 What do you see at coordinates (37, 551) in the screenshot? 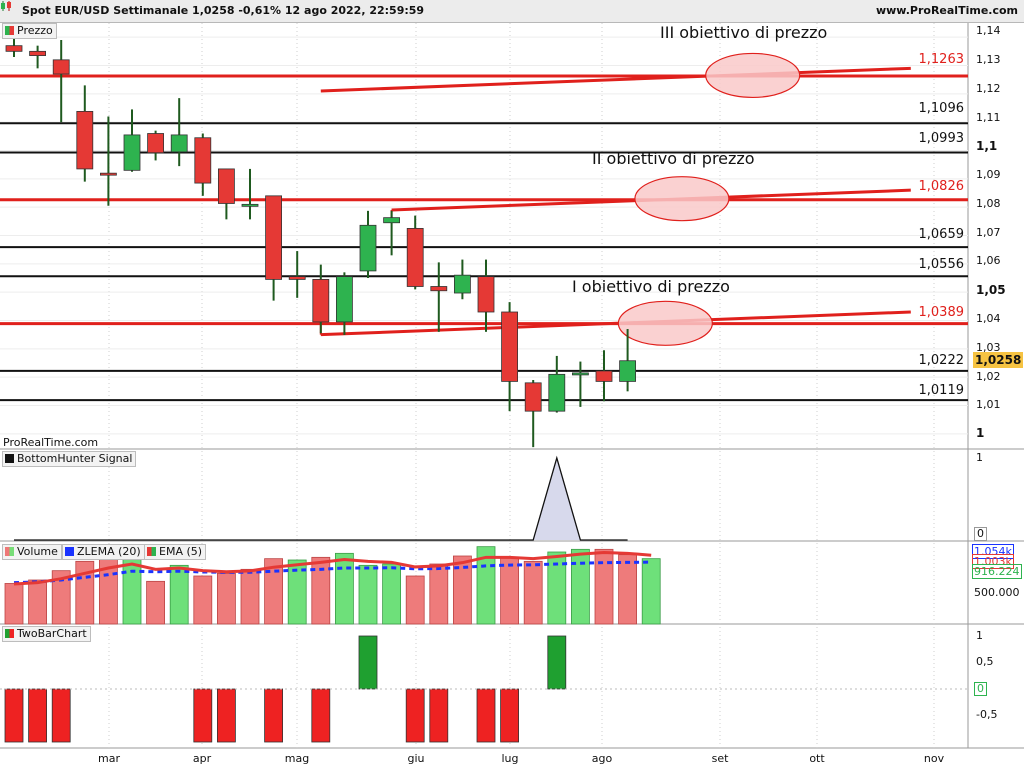
I see `volume-label-text: Volume` at bounding box center [37, 551].